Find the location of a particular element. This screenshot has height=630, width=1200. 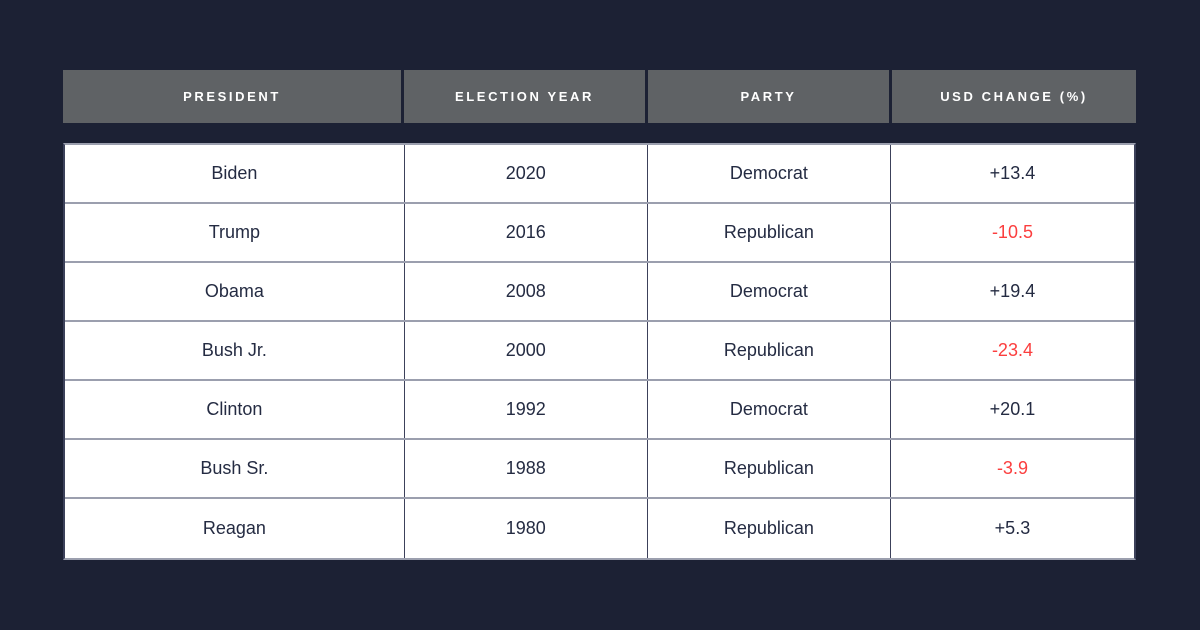

cell-election-year: 2008 is located at coordinates (526, 291).